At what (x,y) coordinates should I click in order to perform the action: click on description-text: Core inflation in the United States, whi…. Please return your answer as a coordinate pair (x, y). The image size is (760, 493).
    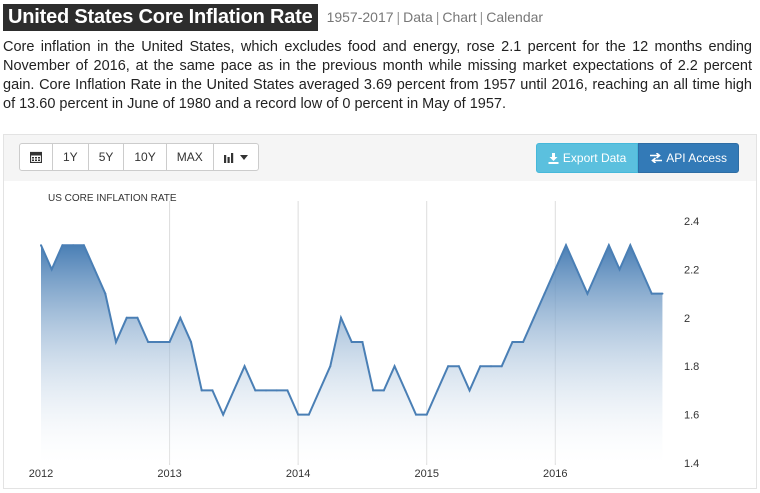
    Looking at the image, I should click on (377, 75).